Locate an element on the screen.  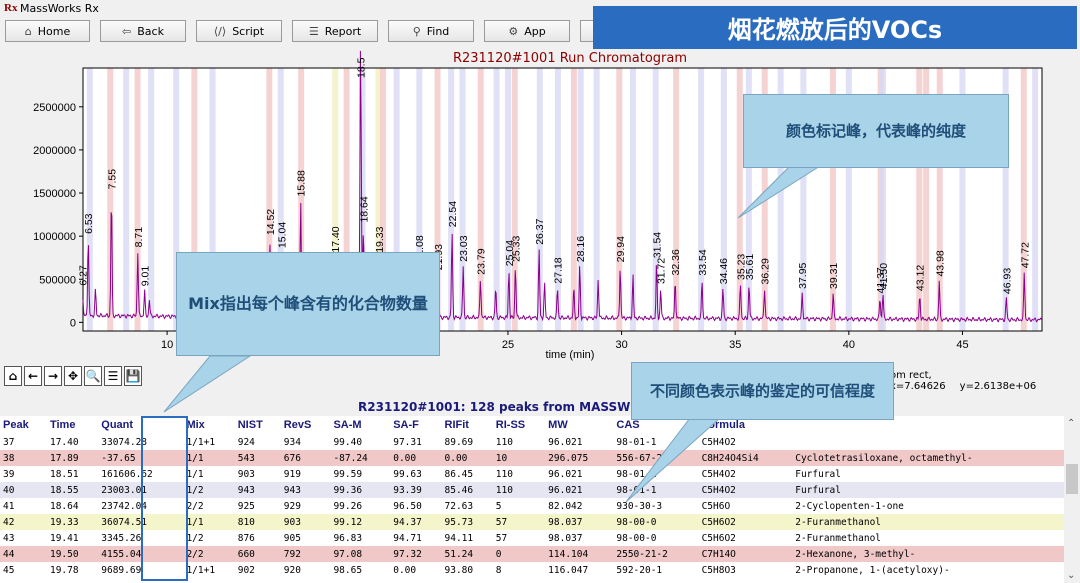
column-header: Quant is located at coordinates (141, 425).